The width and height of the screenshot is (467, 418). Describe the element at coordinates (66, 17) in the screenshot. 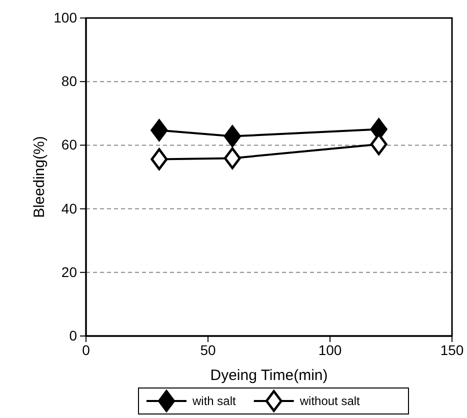

I see `y-tick-label: 100` at that location.